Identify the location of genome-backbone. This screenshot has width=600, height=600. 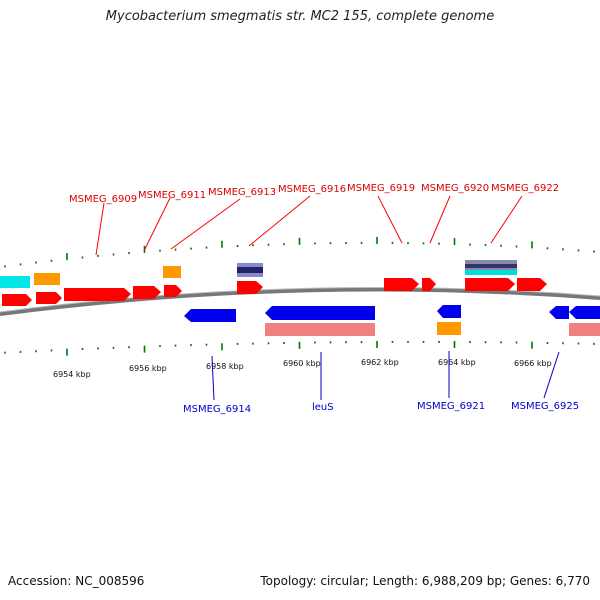
(300, 301).